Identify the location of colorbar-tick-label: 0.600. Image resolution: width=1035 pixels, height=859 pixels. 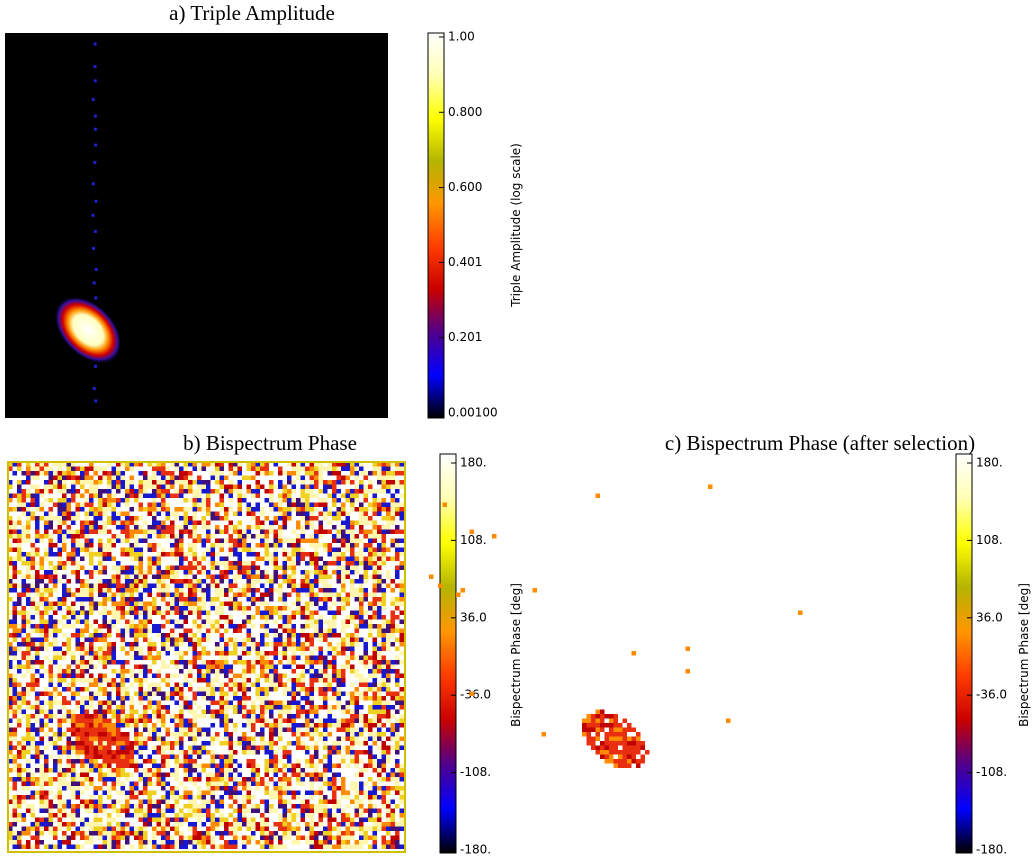
(465, 187).